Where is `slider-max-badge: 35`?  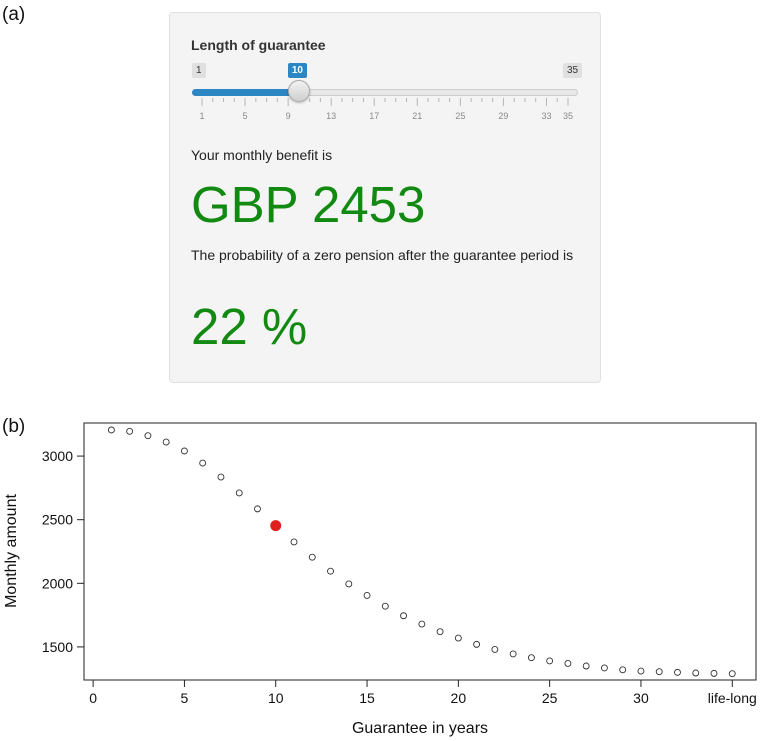 slider-max-badge: 35 is located at coordinates (573, 70).